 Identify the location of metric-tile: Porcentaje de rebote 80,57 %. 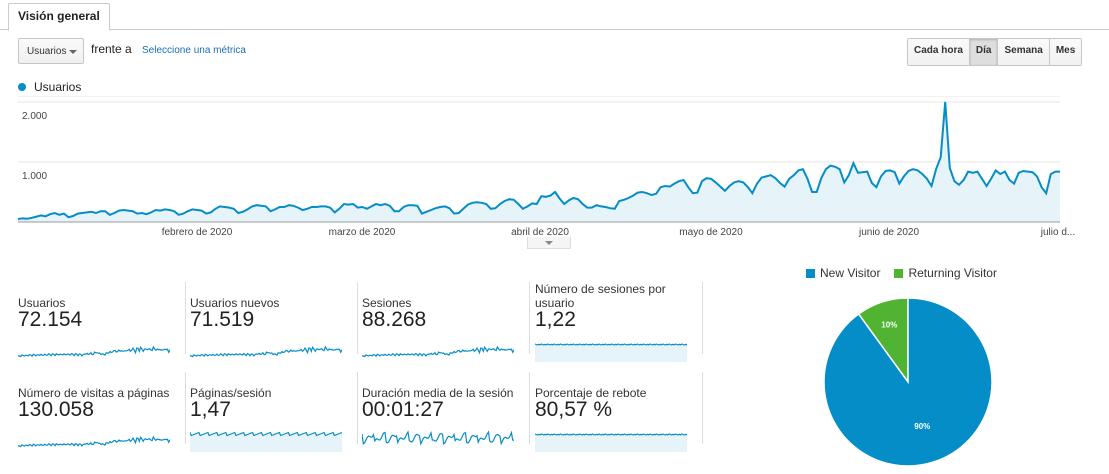
(618, 412).